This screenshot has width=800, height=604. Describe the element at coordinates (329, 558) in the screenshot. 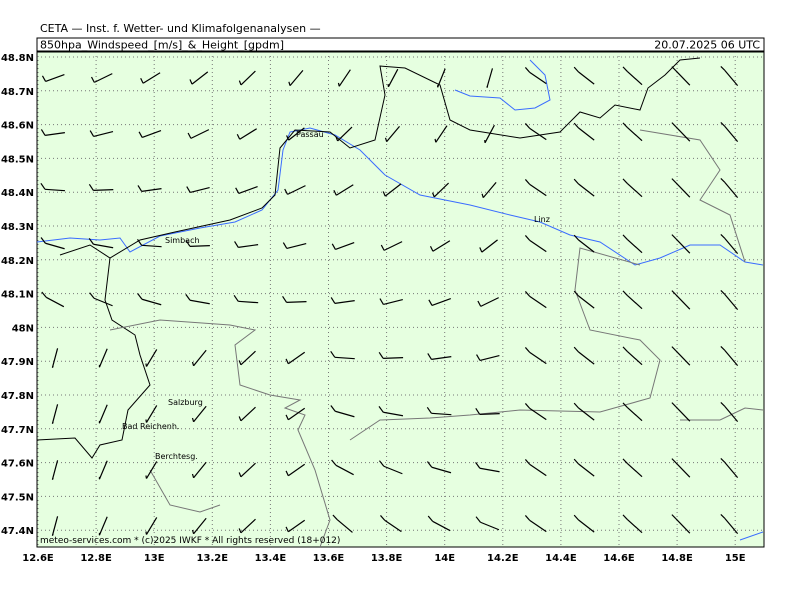

I see `lon-label: 13.6E` at that location.